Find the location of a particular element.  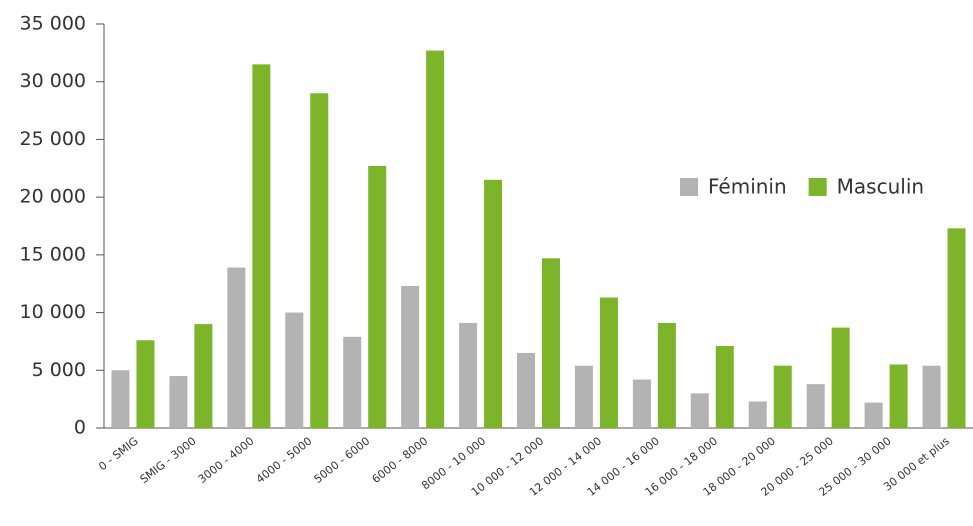

x-tick-label: 3000 - 4000 is located at coordinates (226, 459).